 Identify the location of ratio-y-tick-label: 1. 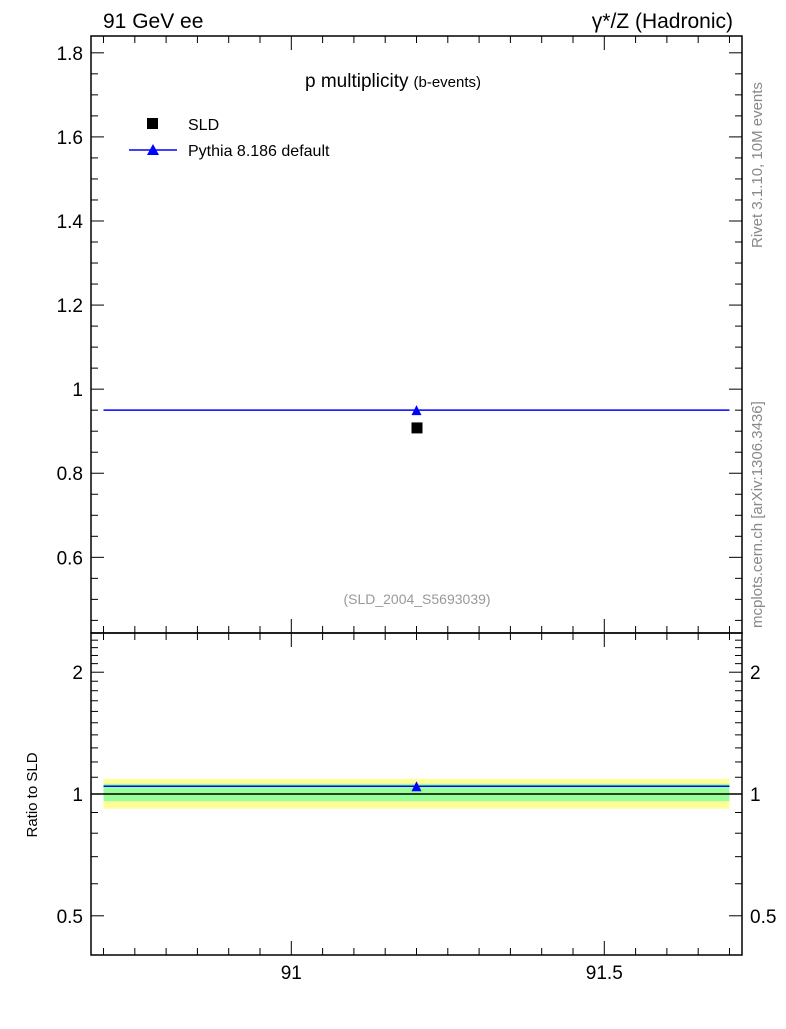
(77, 795).